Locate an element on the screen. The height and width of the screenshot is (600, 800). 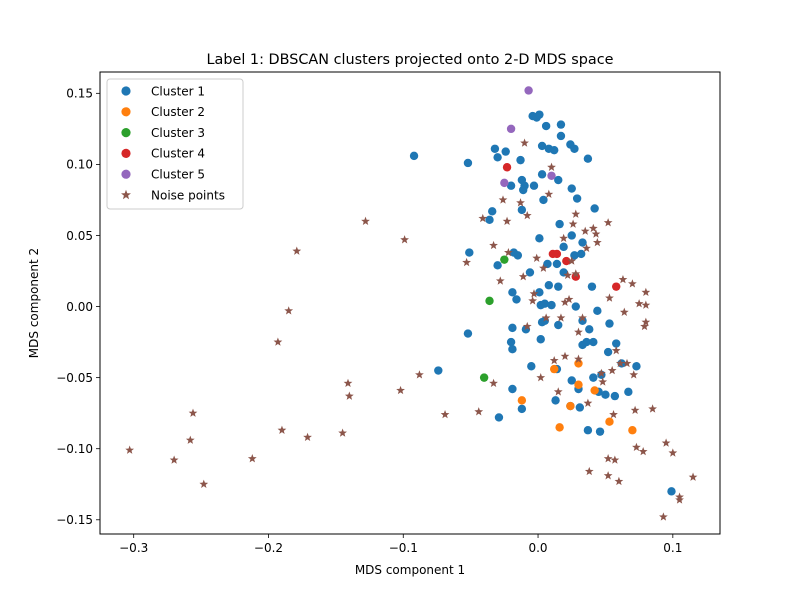
y-tick-label: −0.05 is located at coordinates (74, 378).